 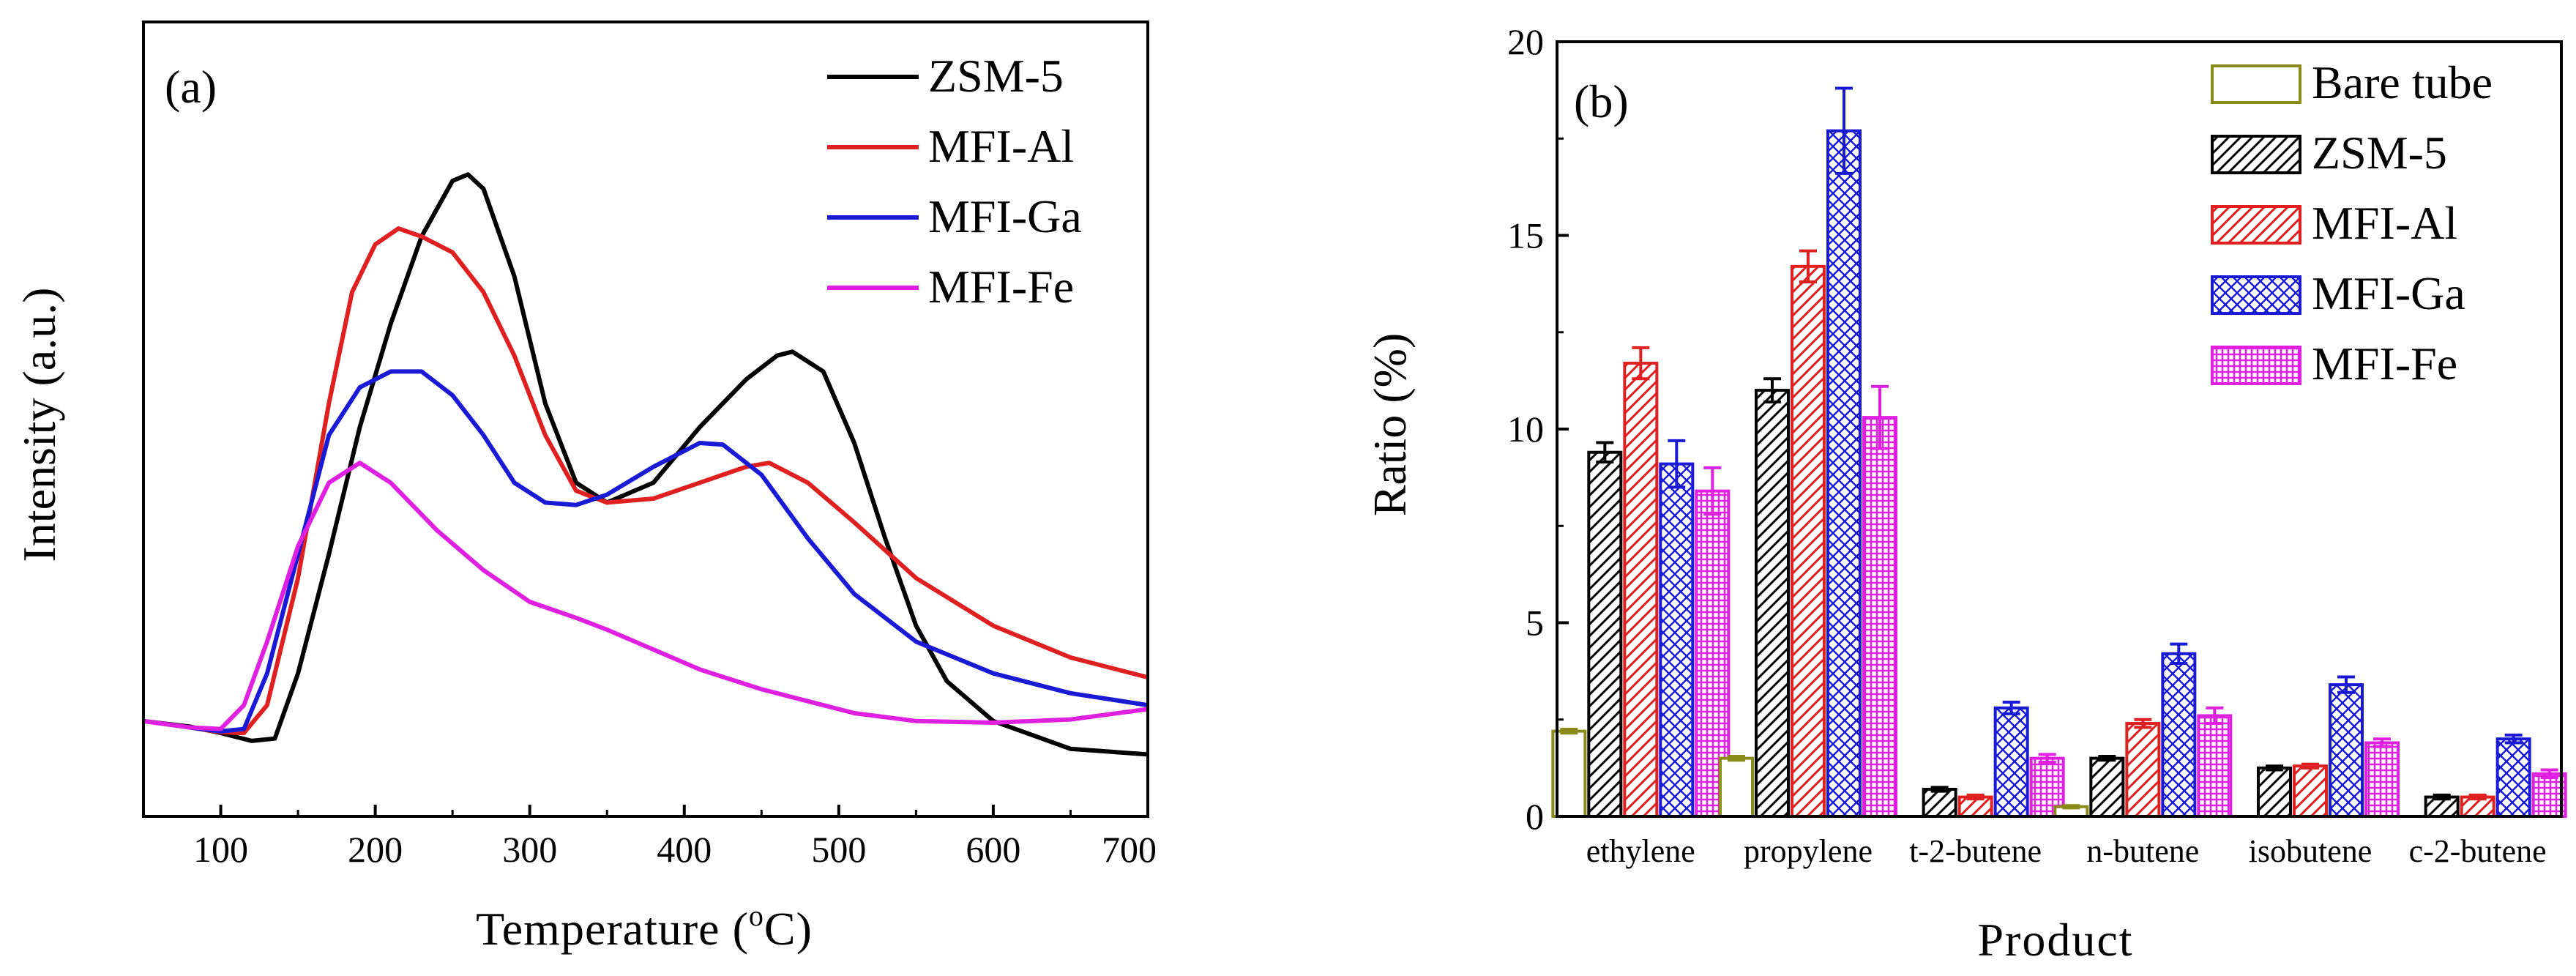 What do you see at coordinates (612, 929) in the screenshot?
I see `x-title-main: Temperature (` at bounding box center [612, 929].